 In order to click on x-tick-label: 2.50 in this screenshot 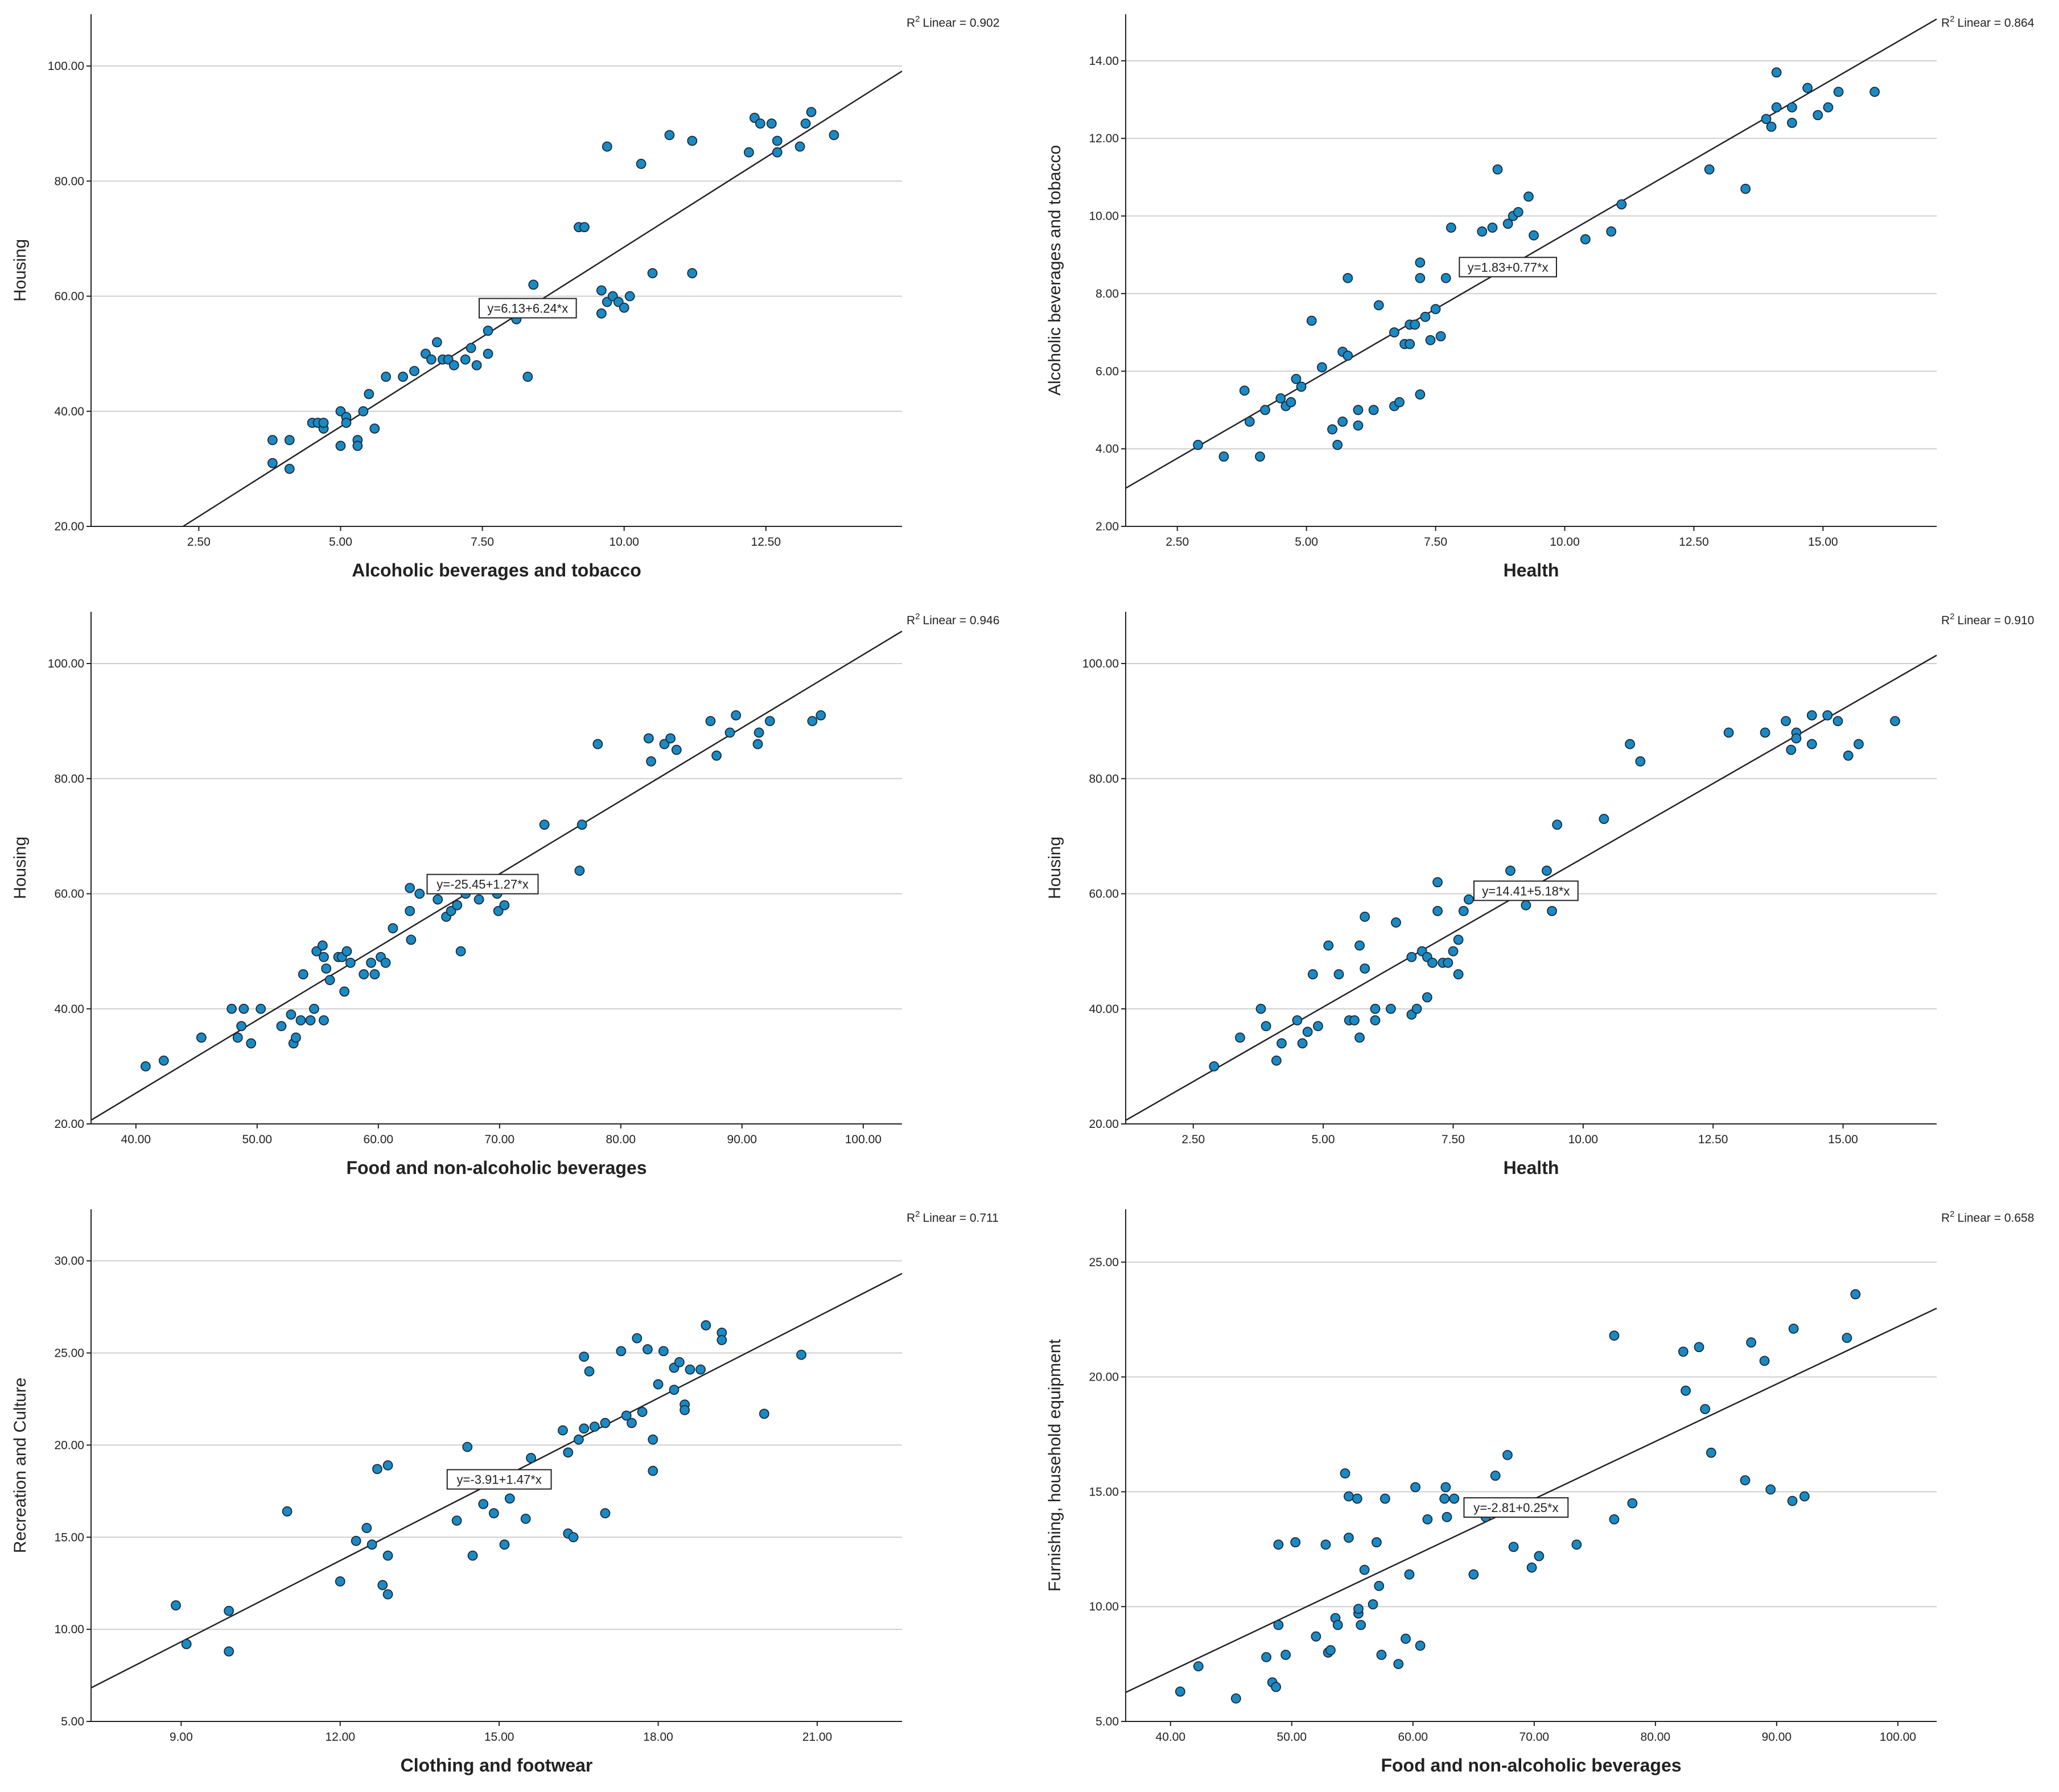, I will do `click(1193, 1139)`.